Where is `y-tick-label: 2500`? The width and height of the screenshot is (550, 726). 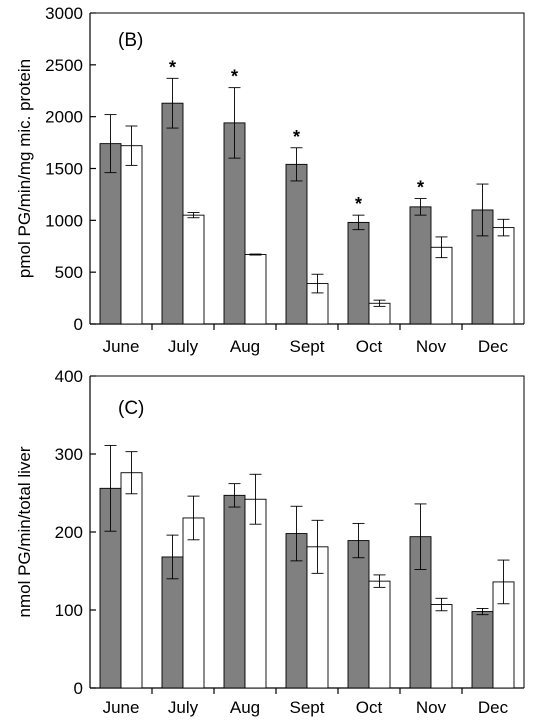 y-tick-label: 2500 is located at coordinates (64, 65).